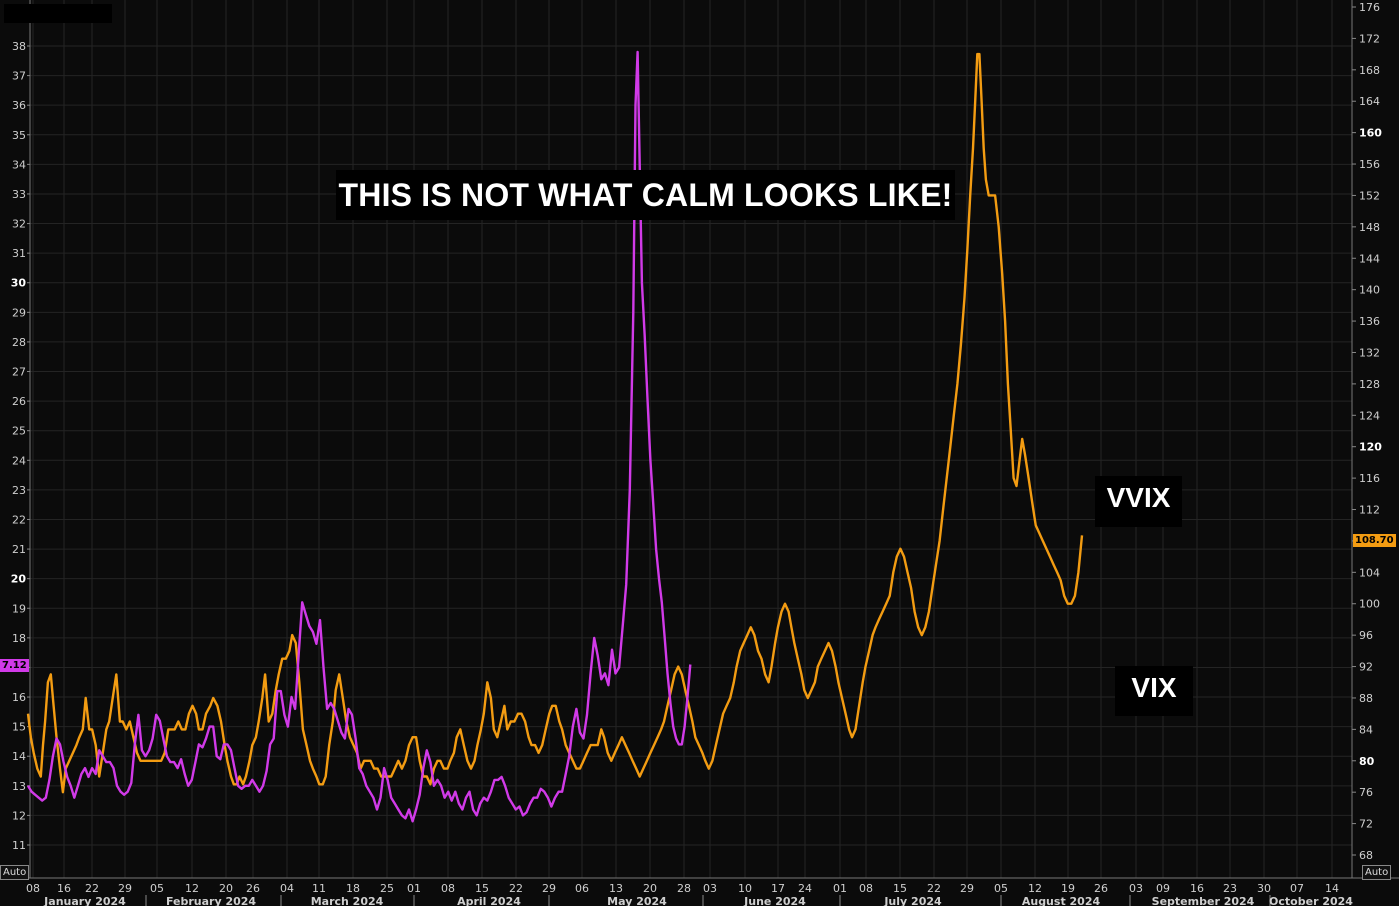  Describe the element at coordinates (19, 519) in the screenshot. I see `left-axis-tick-label: 22` at that location.